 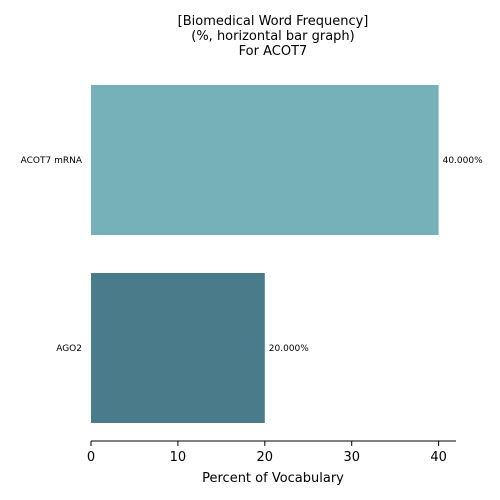 What do you see at coordinates (463, 161) in the screenshot?
I see `data-label-1: 40.000%` at bounding box center [463, 161].